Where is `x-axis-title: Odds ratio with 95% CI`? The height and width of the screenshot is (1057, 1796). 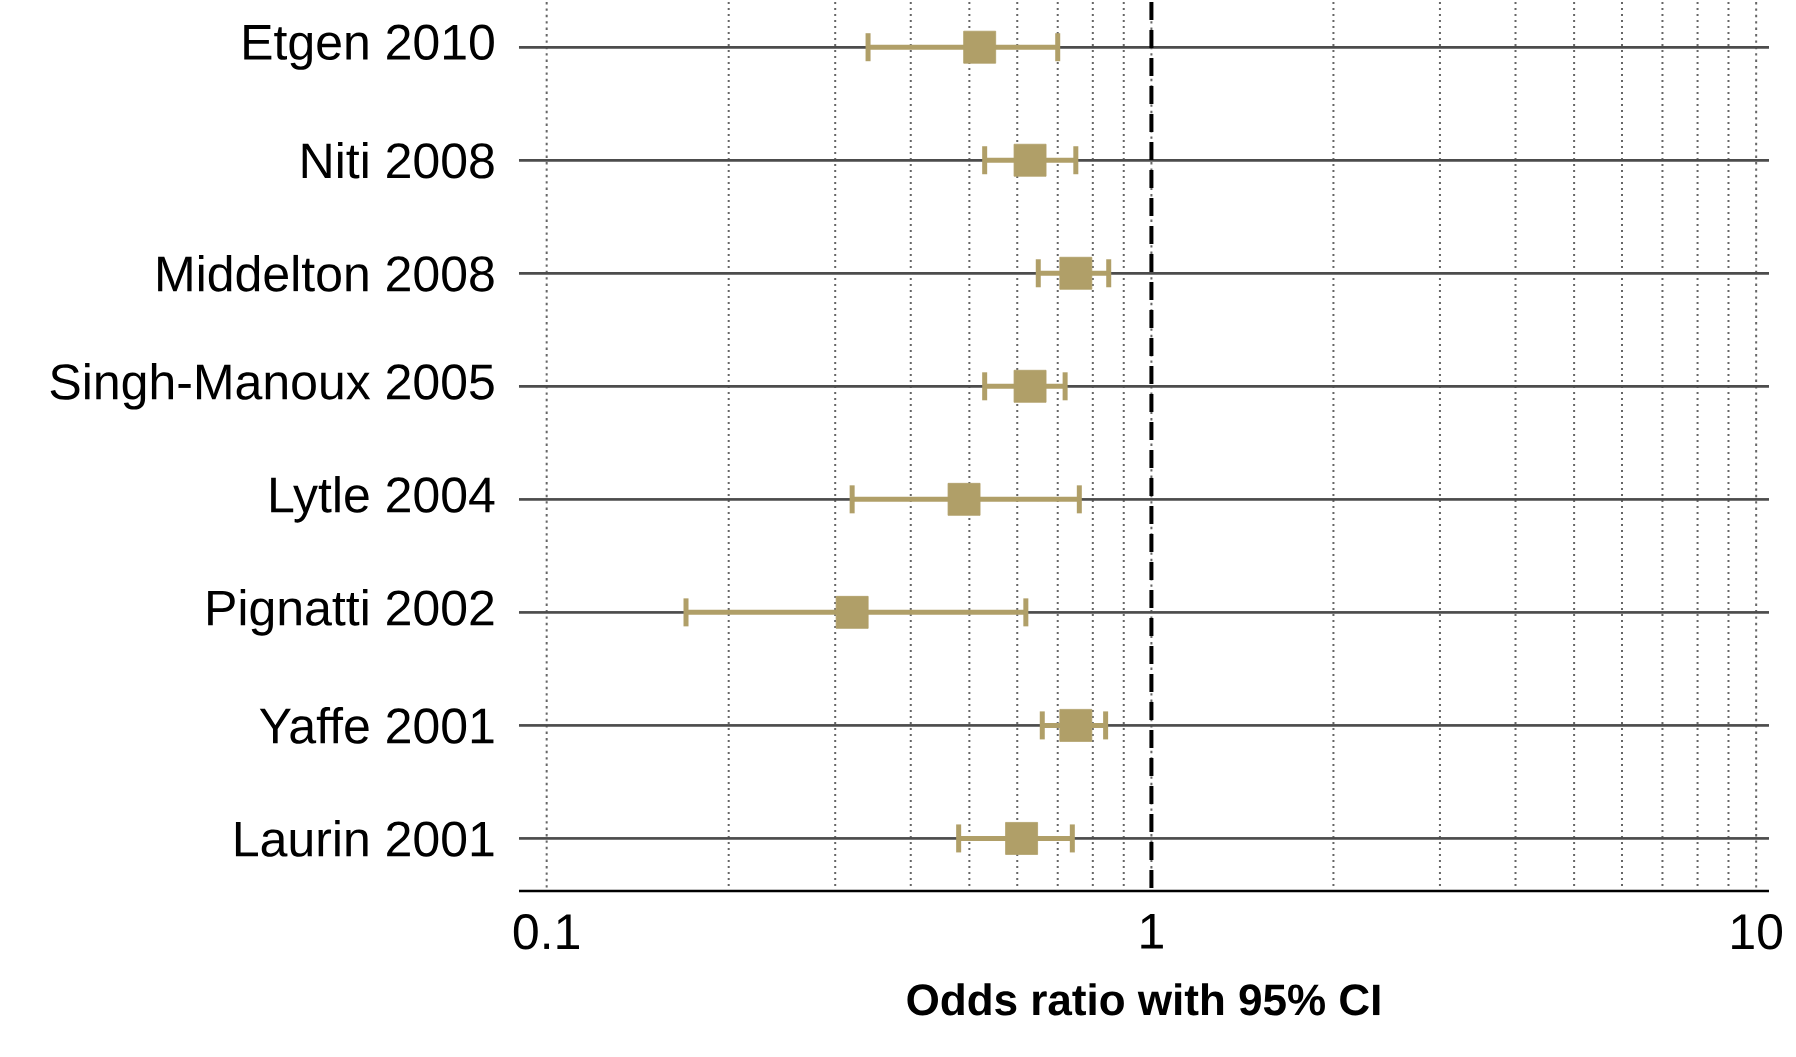
x-axis-title: Odds ratio with 95% CI is located at coordinates (1143, 999).